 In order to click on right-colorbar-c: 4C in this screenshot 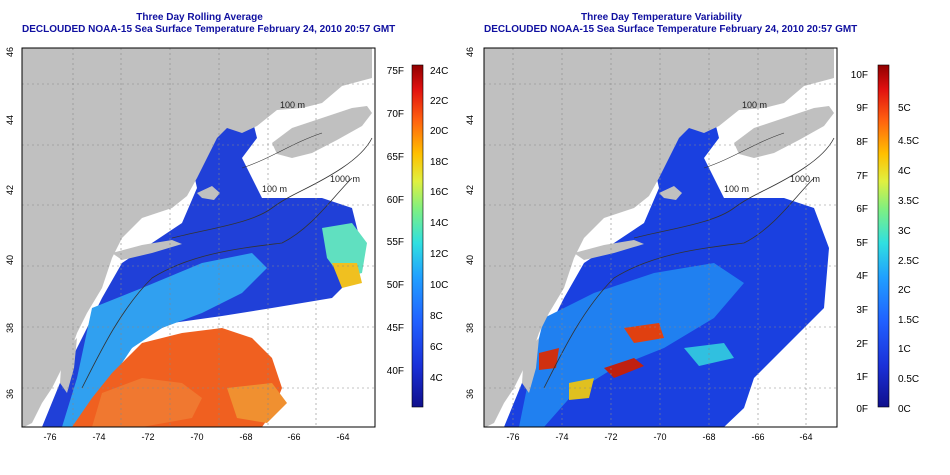, I will do `click(904, 171)`.